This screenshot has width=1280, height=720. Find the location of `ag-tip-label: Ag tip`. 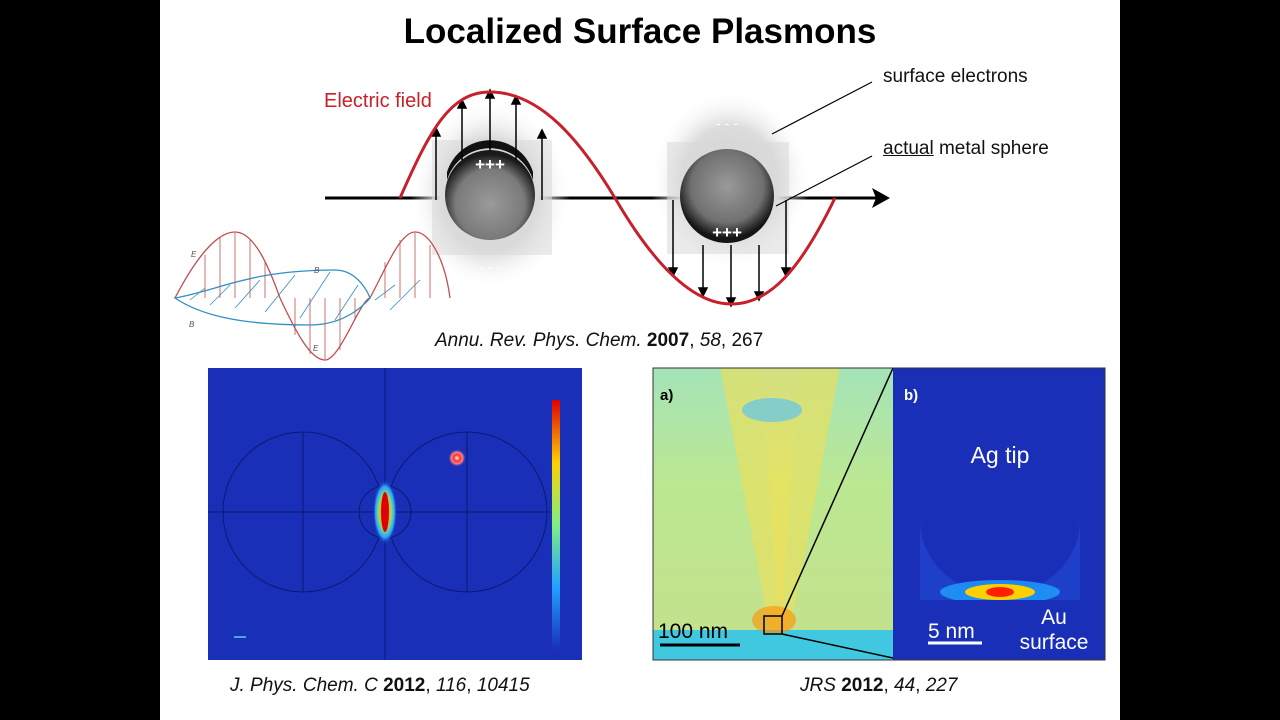

ag-tip-label: Ag tip is located at coordinates (1000, 455).